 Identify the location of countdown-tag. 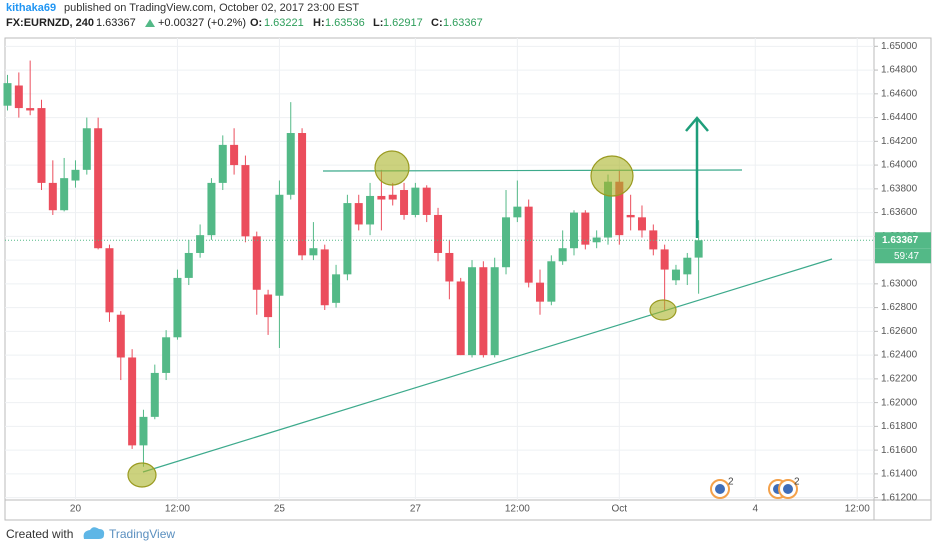
(903, 256).